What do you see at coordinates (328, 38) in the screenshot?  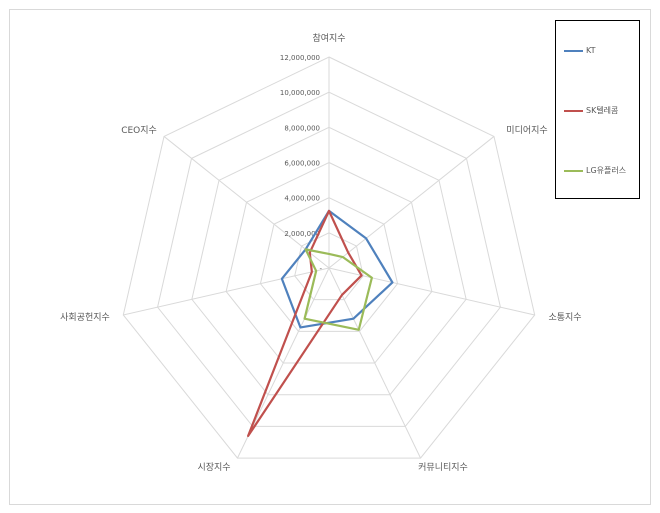 I see `axis-label: 참여지수` at bounding box center [328, 38].